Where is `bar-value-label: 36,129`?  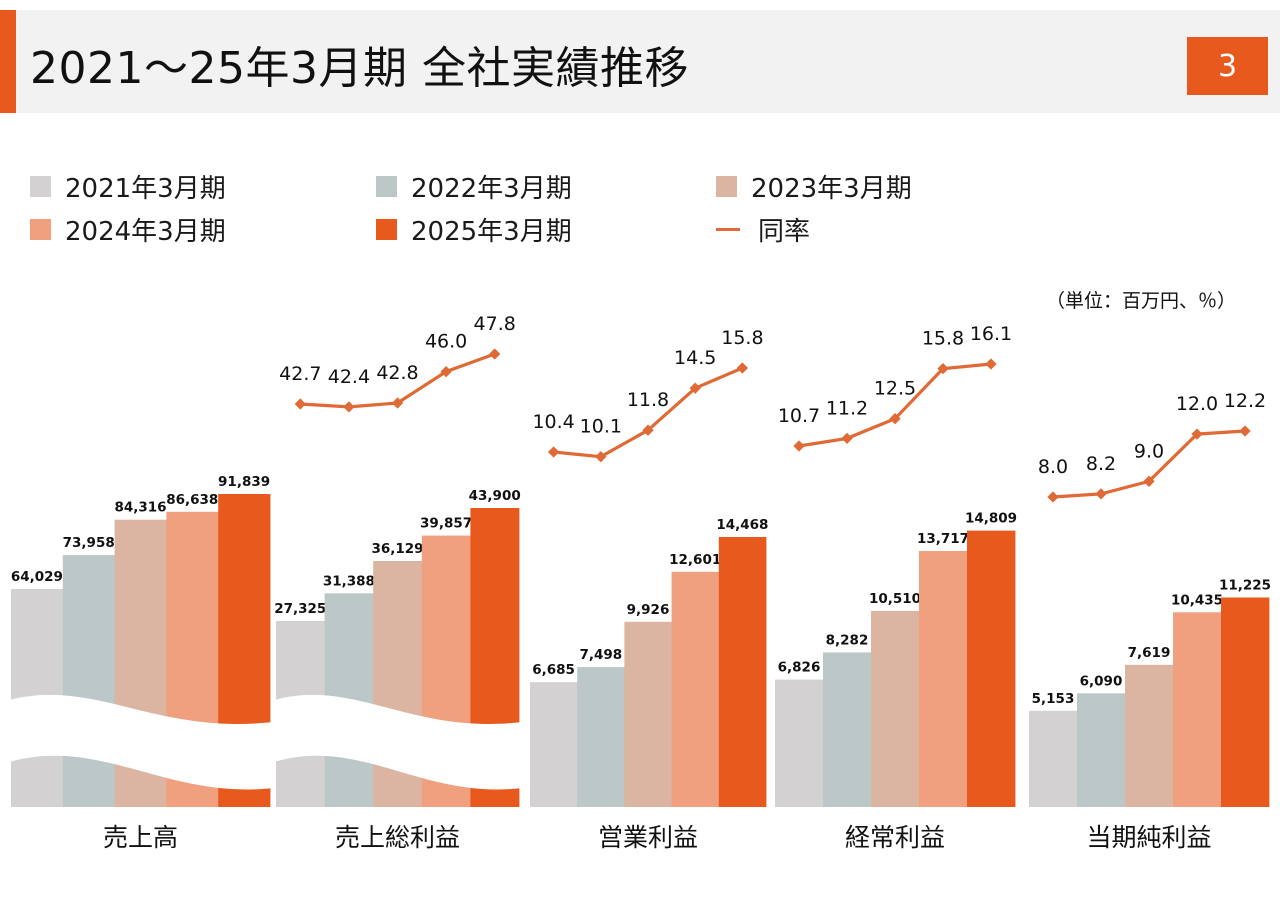 bar-value-label: 36,129 is located at coordinates (397, 549).